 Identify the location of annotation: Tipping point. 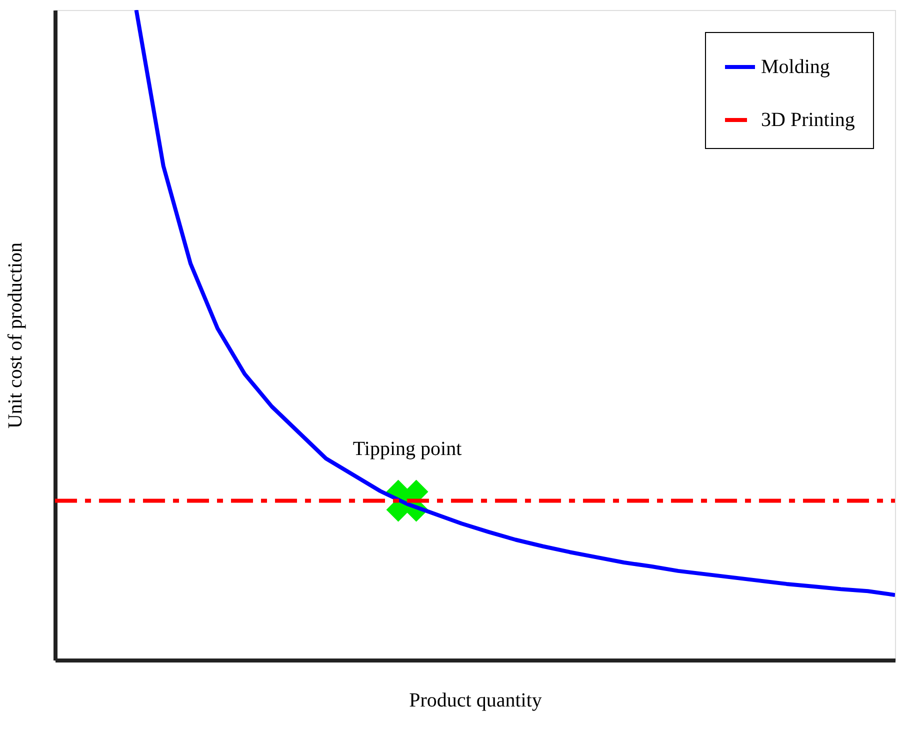
(407, 449).